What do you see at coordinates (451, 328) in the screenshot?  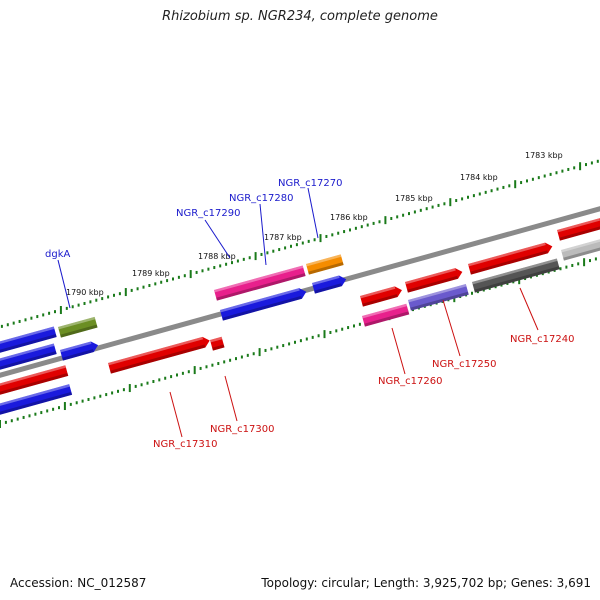 I see `leader-line` at bounding box center [451, 328].